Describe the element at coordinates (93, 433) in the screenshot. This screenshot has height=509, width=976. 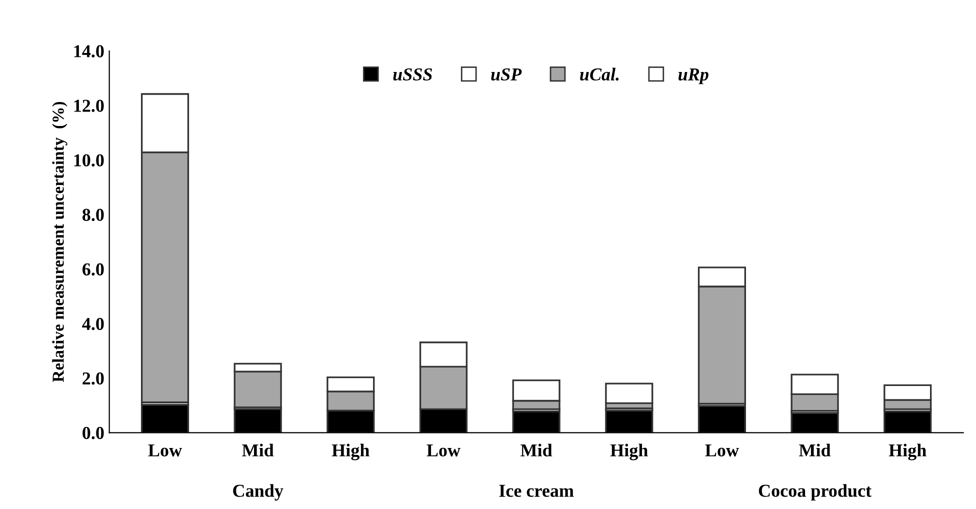
I see `y-tick-label: 0.0` at that location.